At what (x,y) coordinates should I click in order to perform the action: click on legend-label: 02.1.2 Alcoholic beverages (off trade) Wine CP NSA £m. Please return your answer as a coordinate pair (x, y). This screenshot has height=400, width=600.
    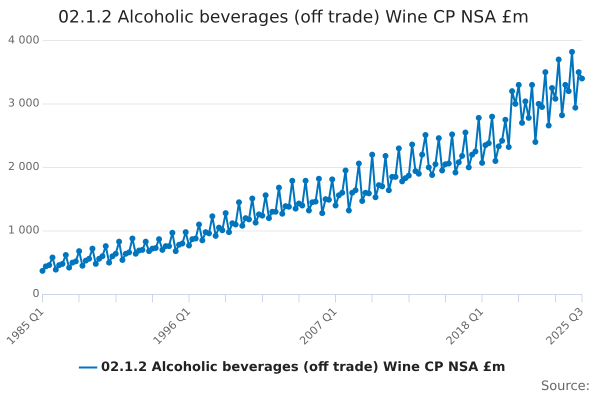
    Looking at the image, I should click on (303, 367).